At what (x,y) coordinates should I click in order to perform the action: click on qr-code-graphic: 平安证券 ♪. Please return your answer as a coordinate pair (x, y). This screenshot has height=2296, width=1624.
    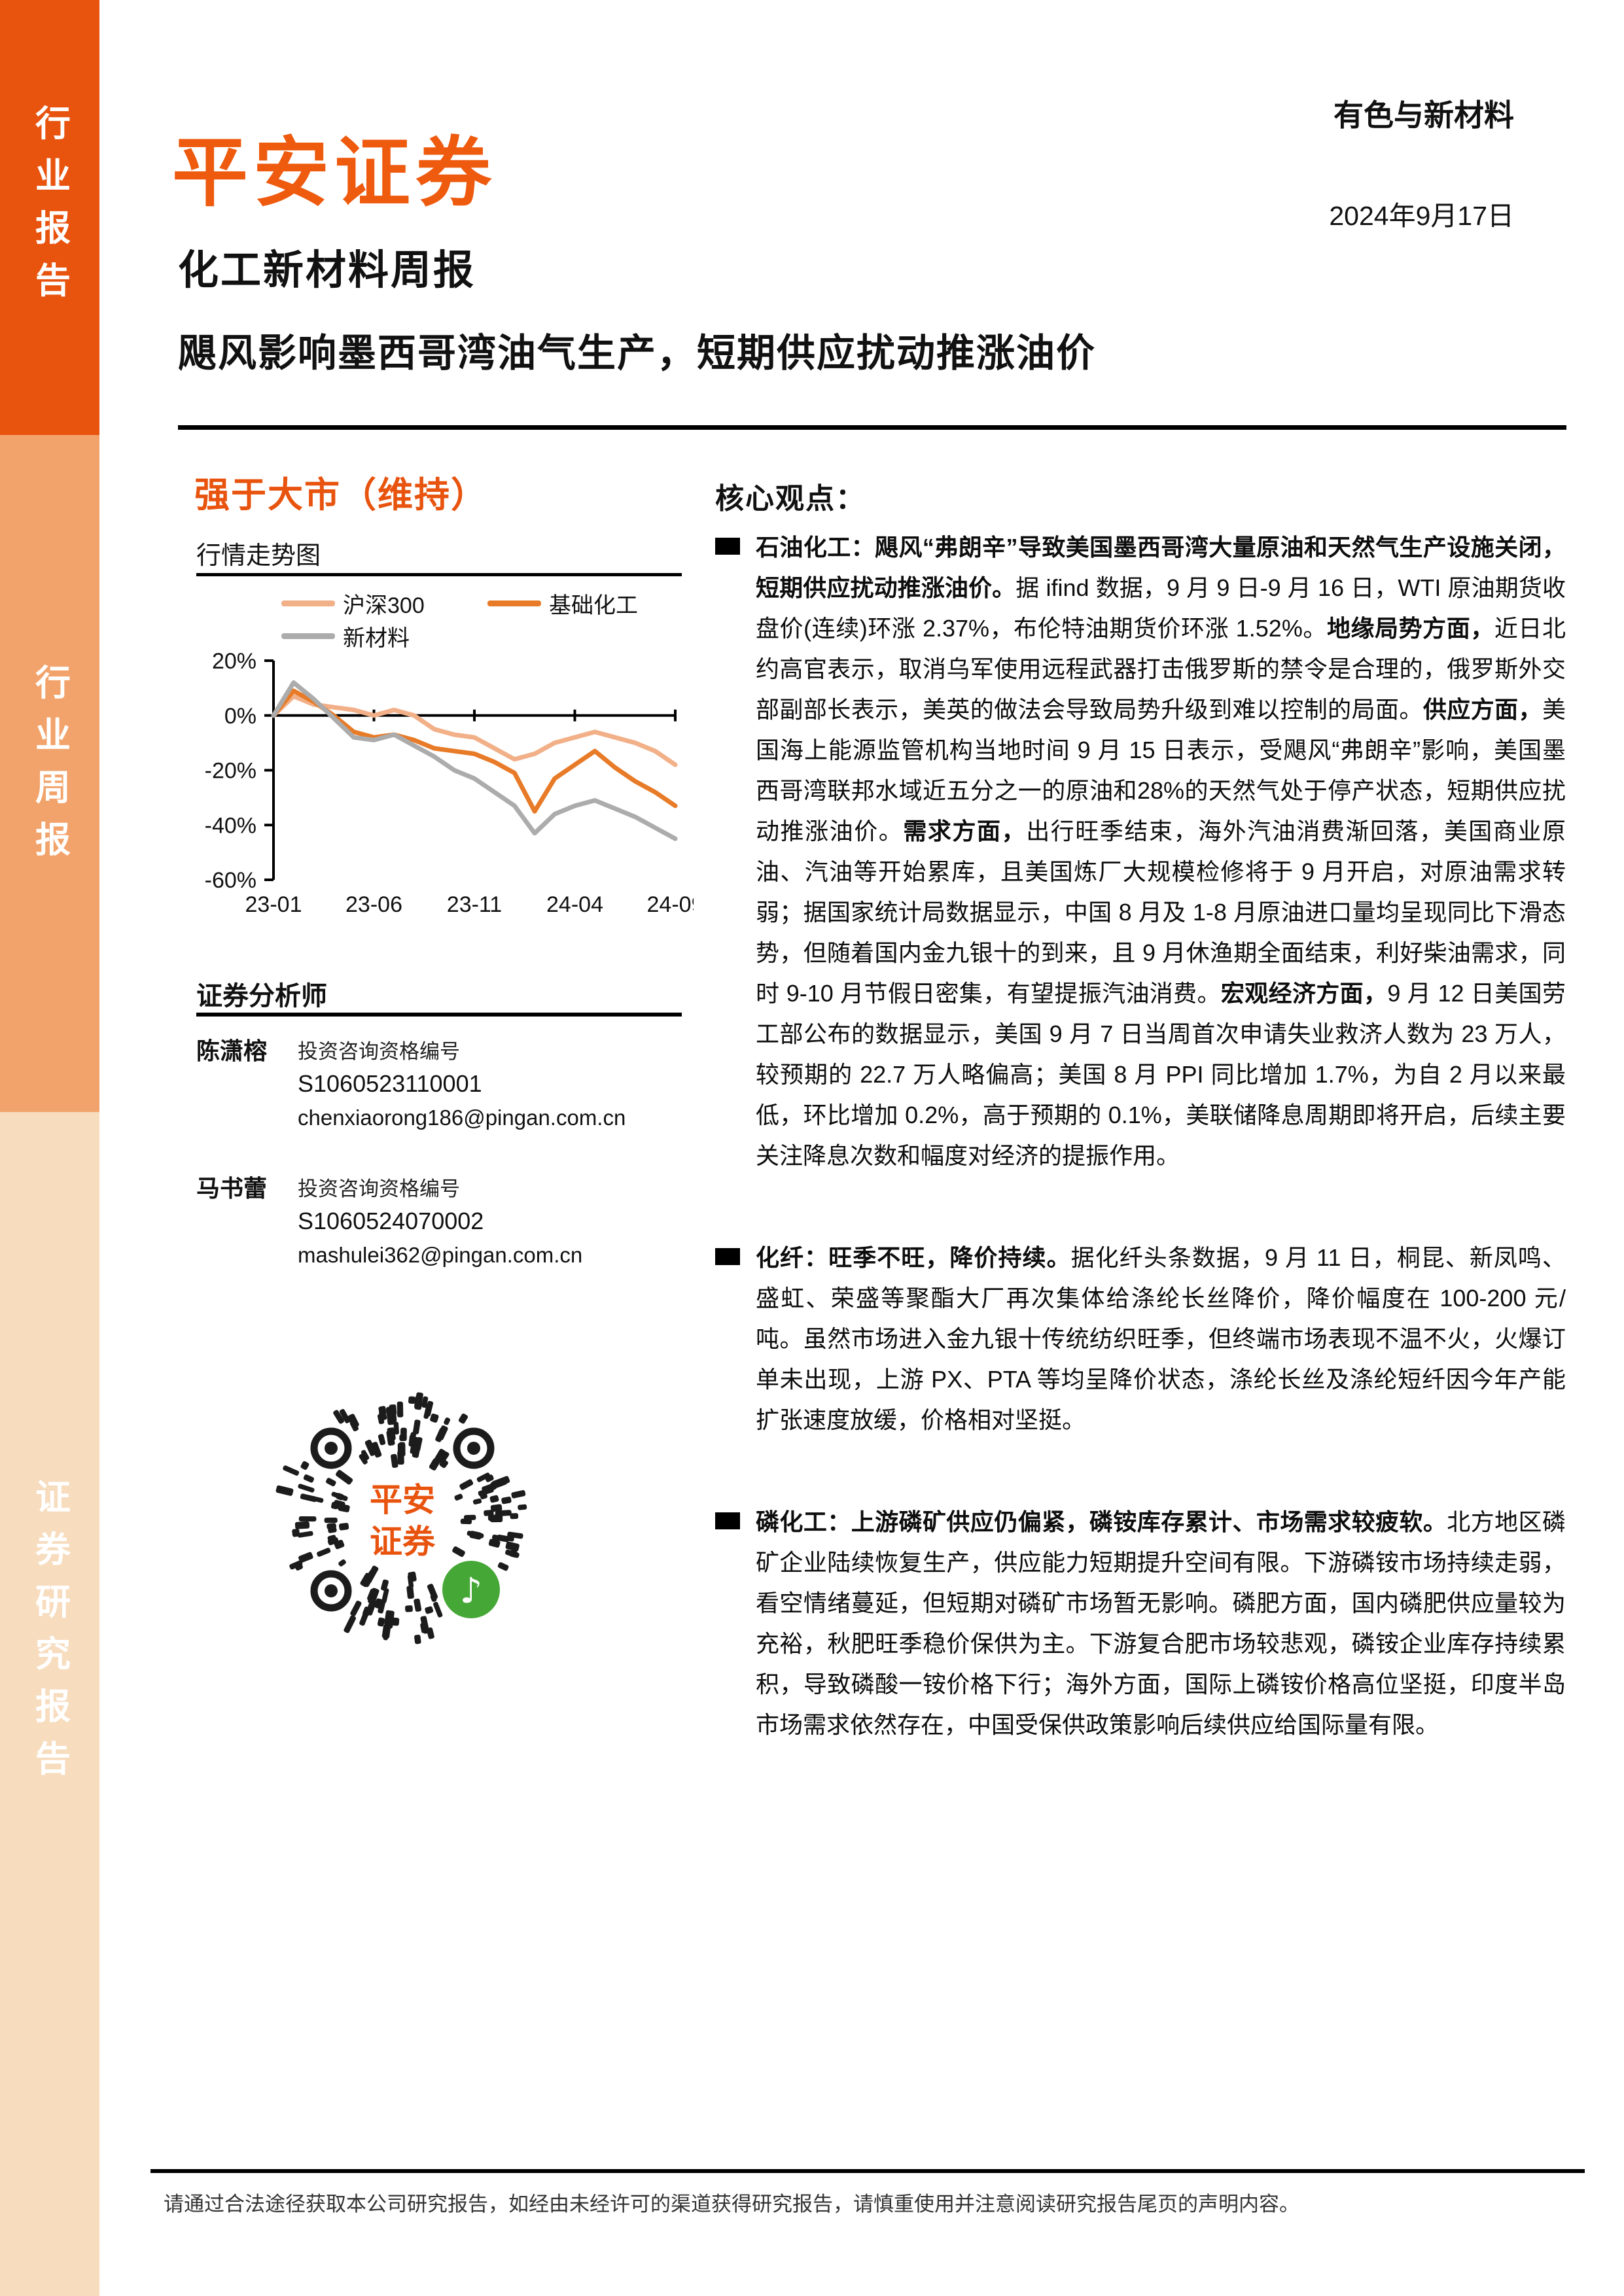
    Looking at the image, I should click on (401, 1518).